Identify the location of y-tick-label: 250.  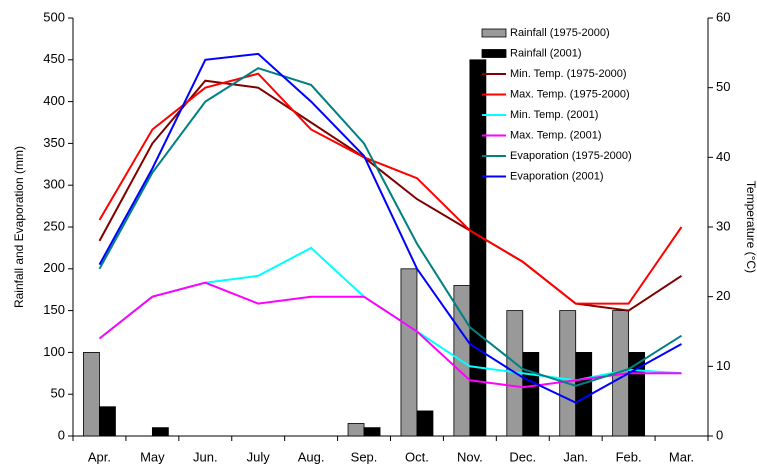
(54, 225).